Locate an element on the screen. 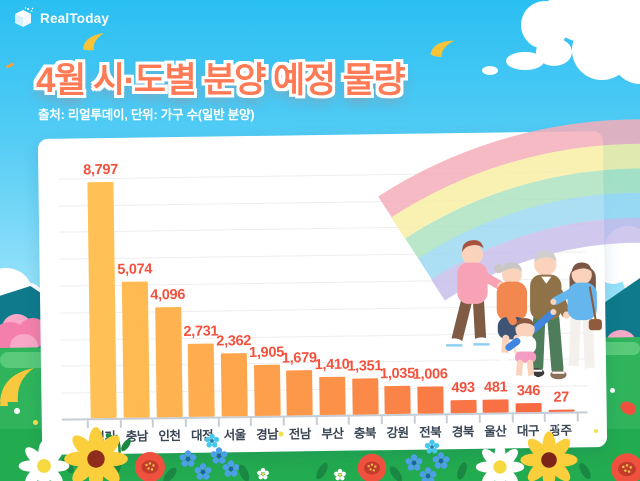 This screenshot has height=481, width=640. grass-highlight is located at coordinates (618, 348).